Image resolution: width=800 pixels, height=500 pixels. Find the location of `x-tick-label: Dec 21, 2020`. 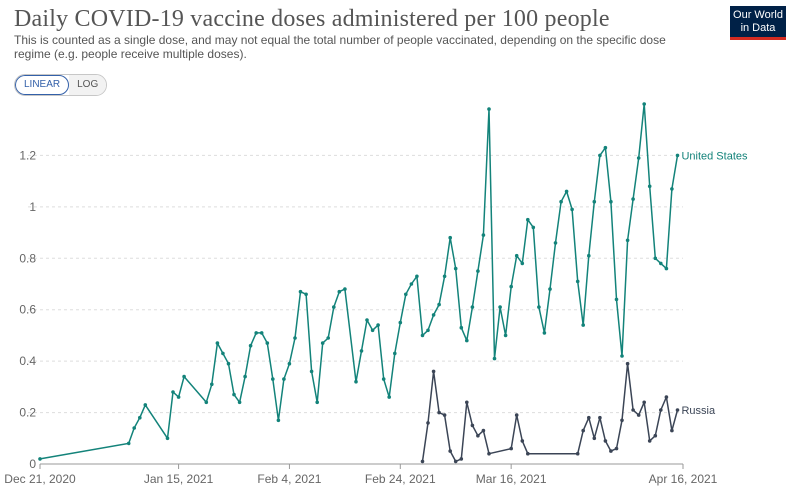

x-tick-label: Dec 21, 2020 is located at coordinates (40, 479).